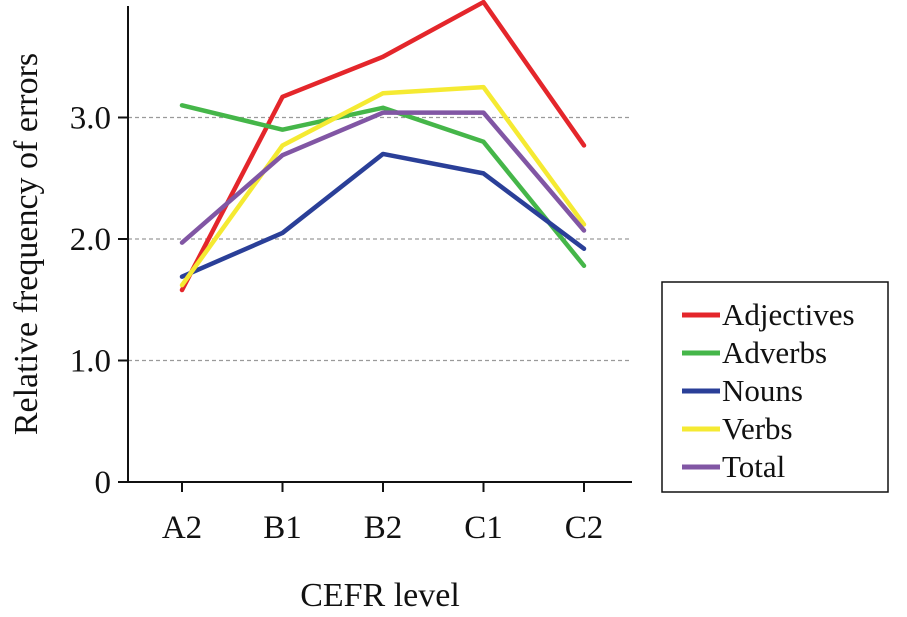 This screenshot has height=617, width=907. Describe the element at coordinates (103, 483) in the screenshot. I see `y-tick-label: 0` at that location.